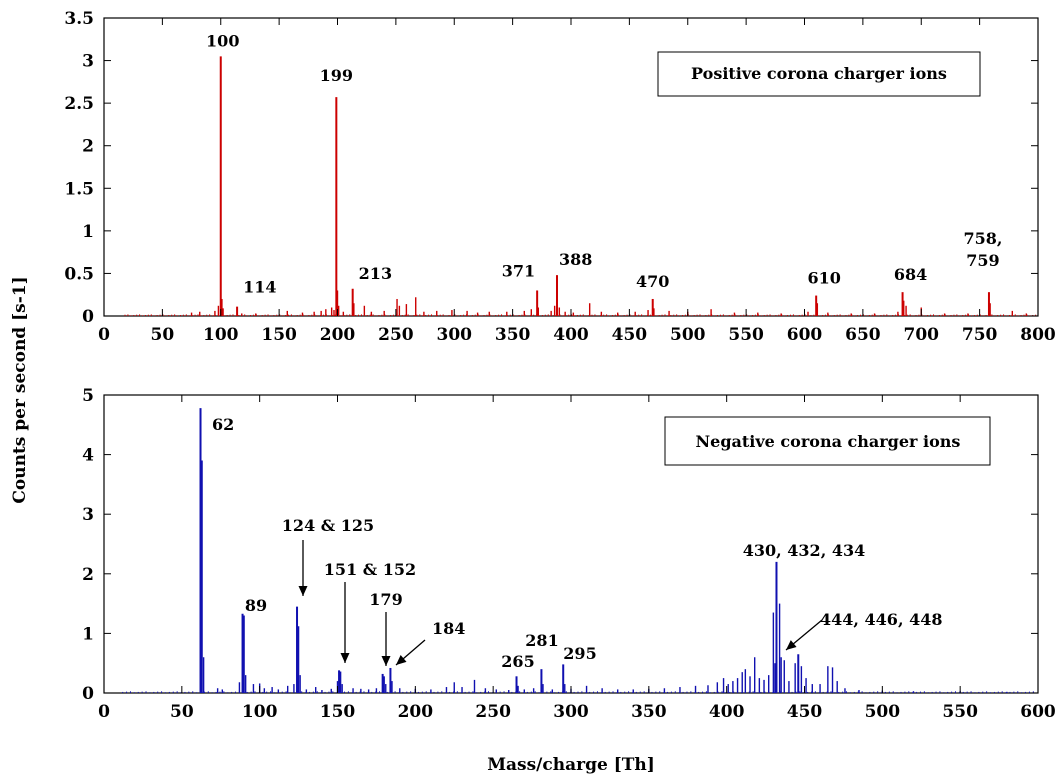 The image size is (1058, 778). Describe the element at coordinates (541, 640) in the screenshot. I see `peak-label: 281` at that location.